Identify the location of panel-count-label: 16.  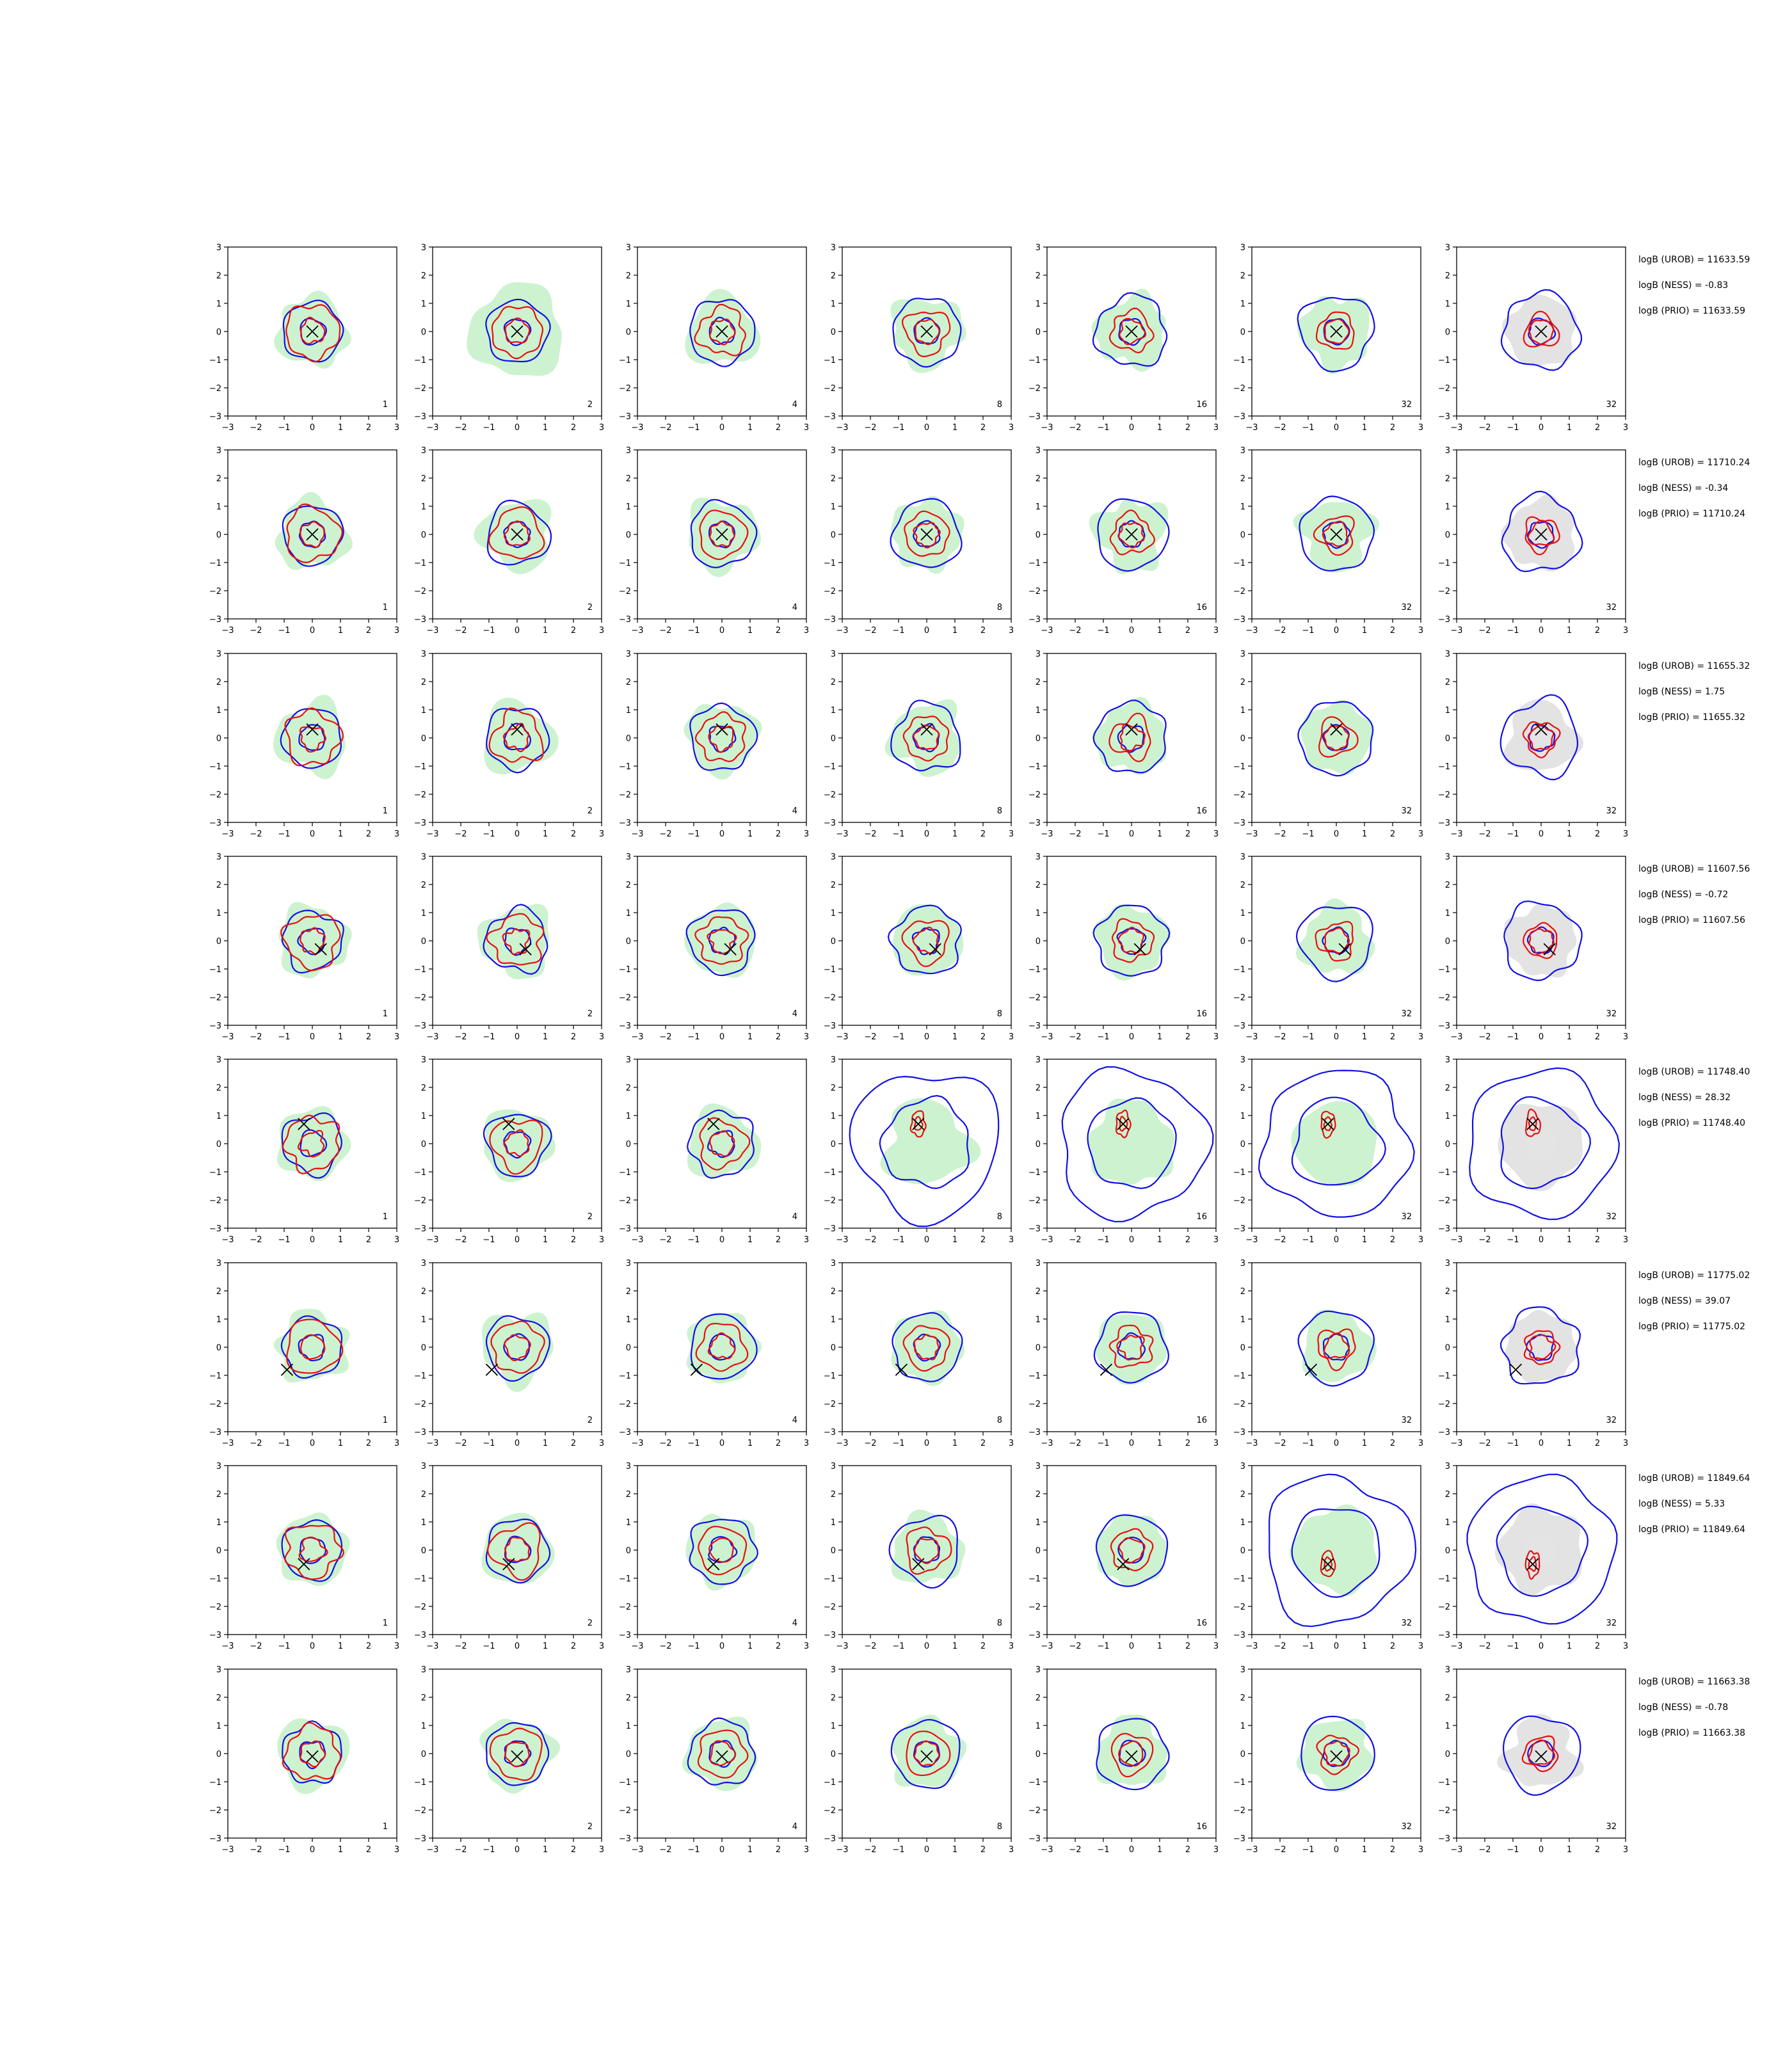
(1201, 607).